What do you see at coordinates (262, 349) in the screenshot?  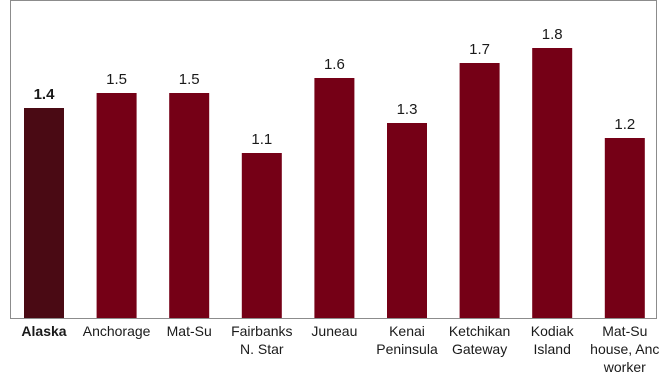 I see `category-label-3-line-1: N. Star` at bounding box center [262, 349].